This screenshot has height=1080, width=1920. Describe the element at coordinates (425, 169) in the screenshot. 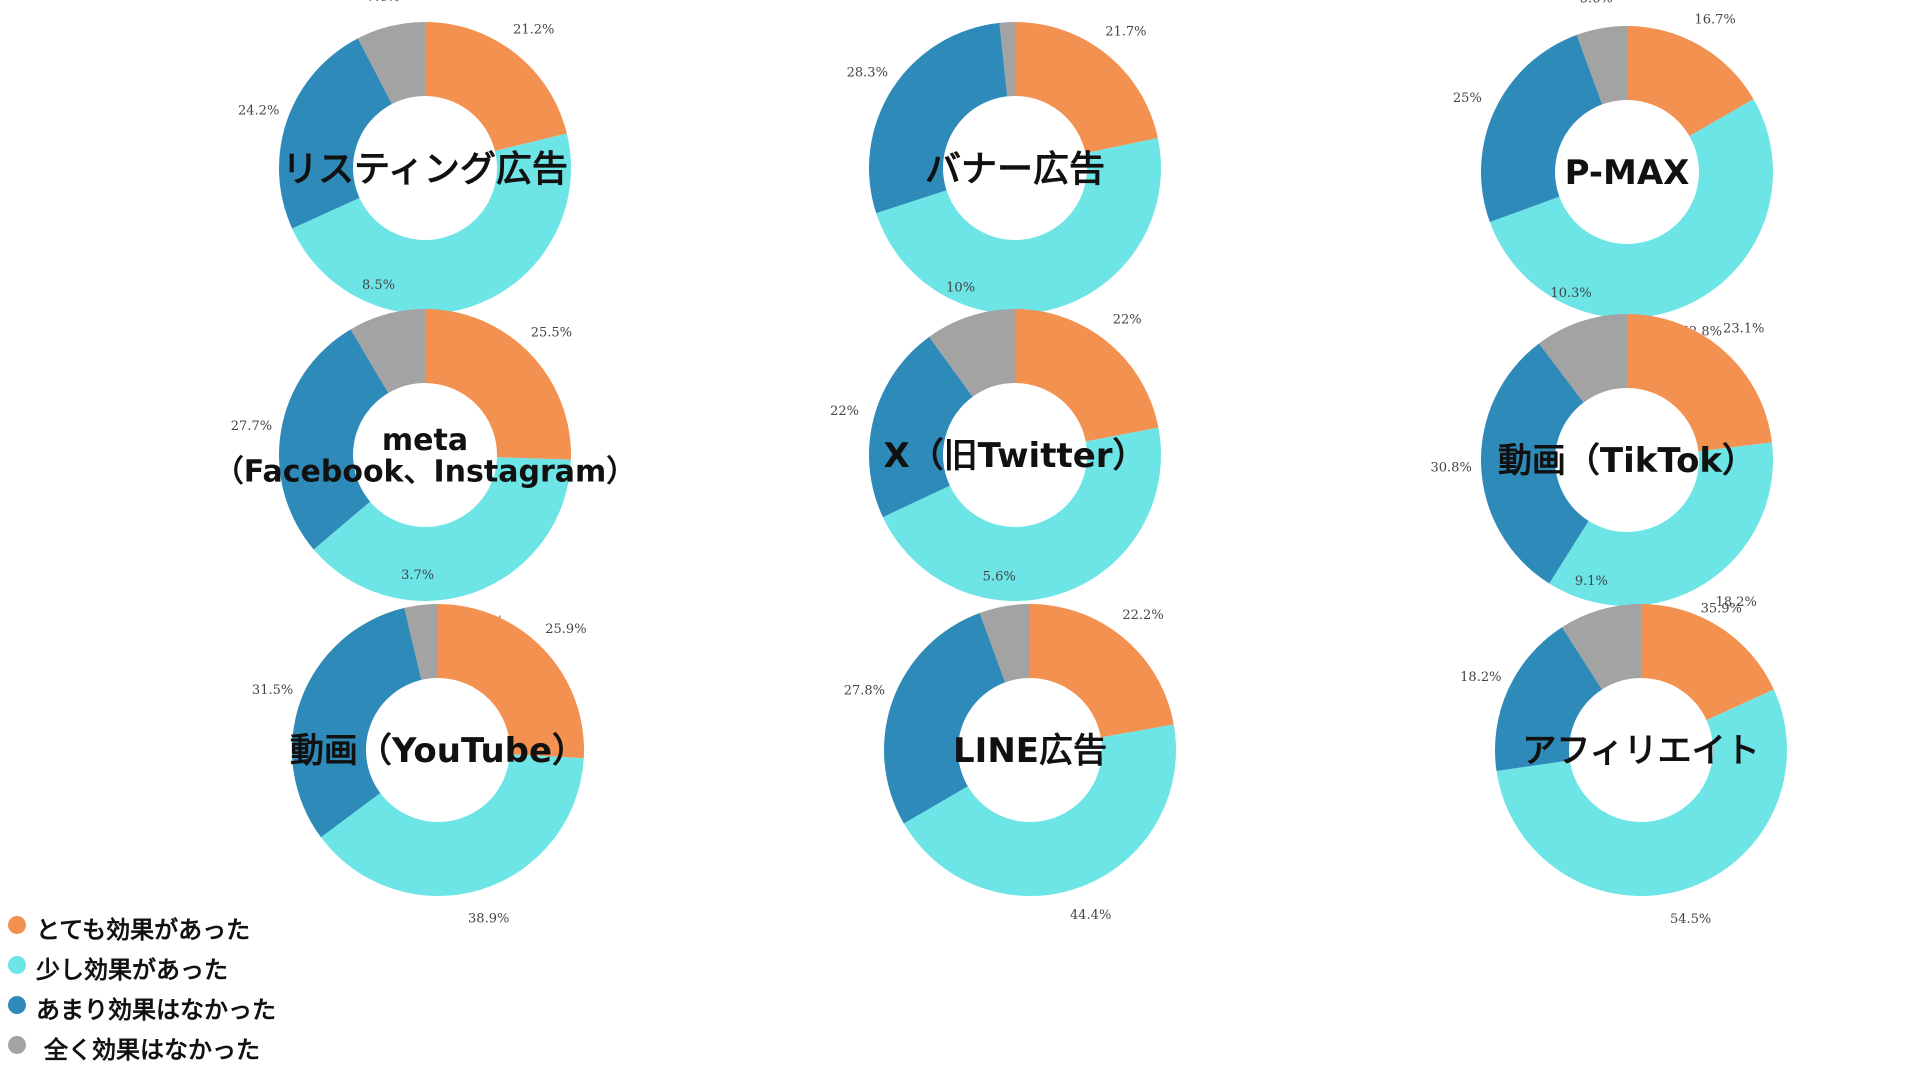

I see `chart-title: リスティング広告` at that location.